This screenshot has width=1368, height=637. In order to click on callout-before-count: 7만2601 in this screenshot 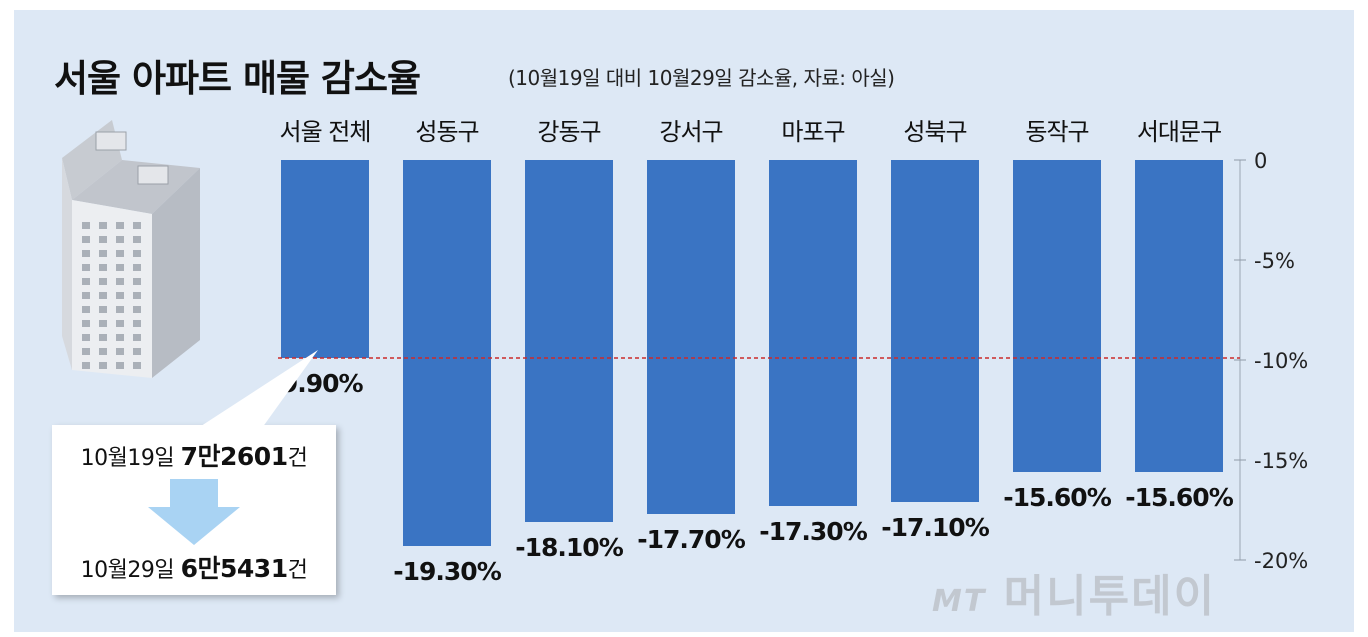, I will do `click(234, 456)`.